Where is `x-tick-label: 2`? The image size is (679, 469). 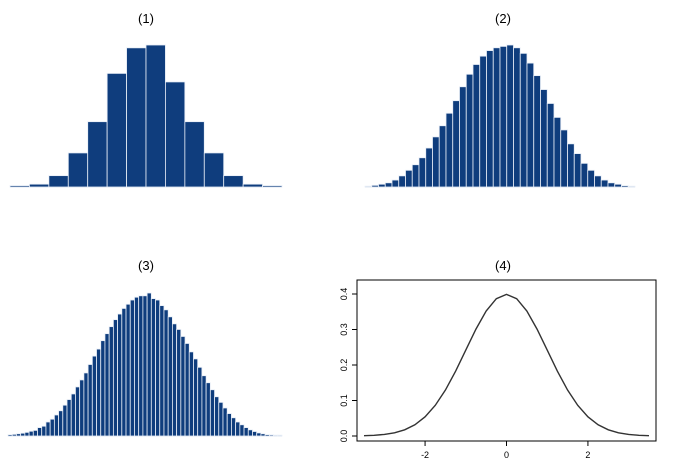 x-tick-label: 2 is located at coordinates (587, 455).